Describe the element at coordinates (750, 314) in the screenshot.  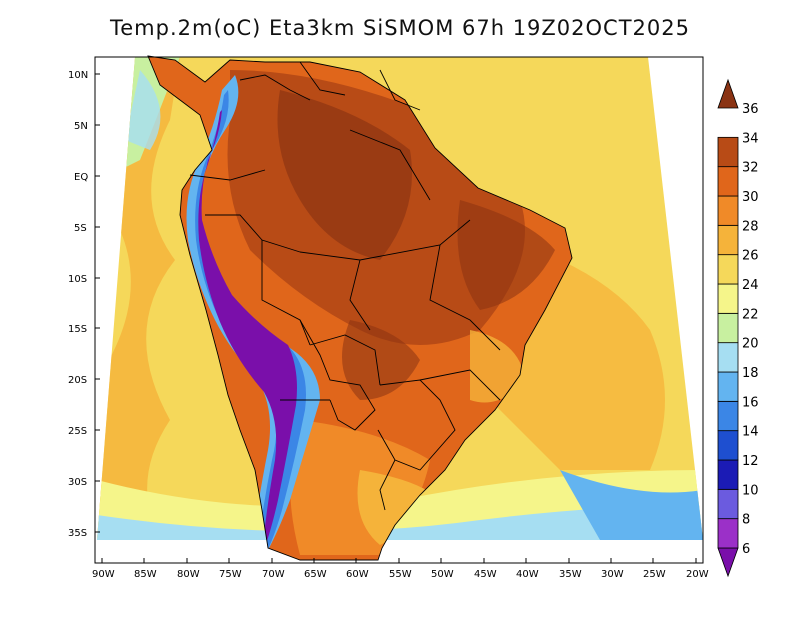
I see `colorbar-label: 22` at that location.